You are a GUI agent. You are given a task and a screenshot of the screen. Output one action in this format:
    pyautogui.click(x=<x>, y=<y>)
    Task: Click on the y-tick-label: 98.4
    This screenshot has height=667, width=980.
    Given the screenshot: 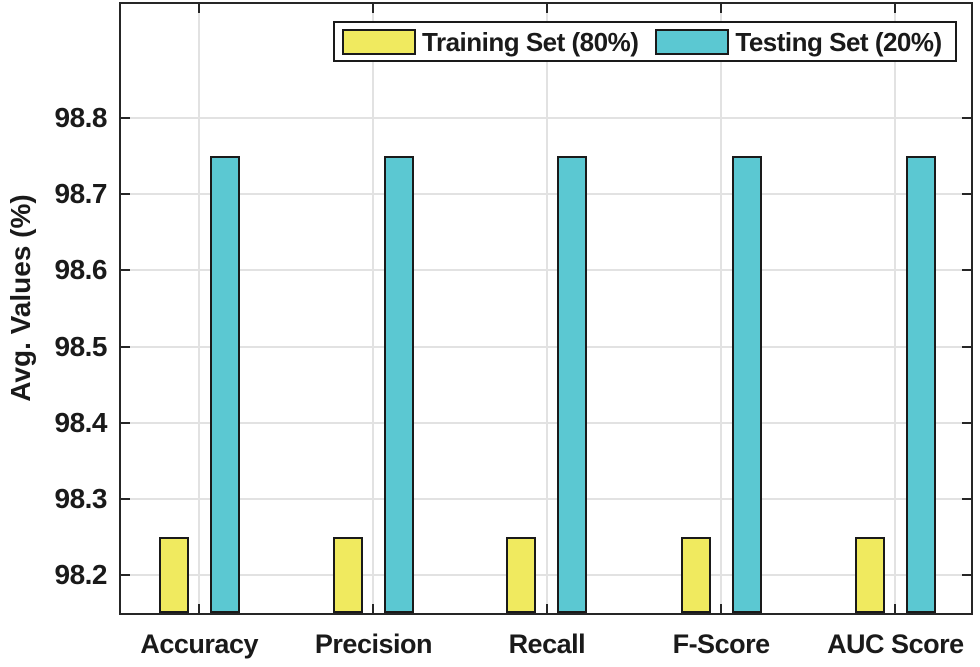 What is the action you would take?
    pyautogui.click(x=81, y=422)
    